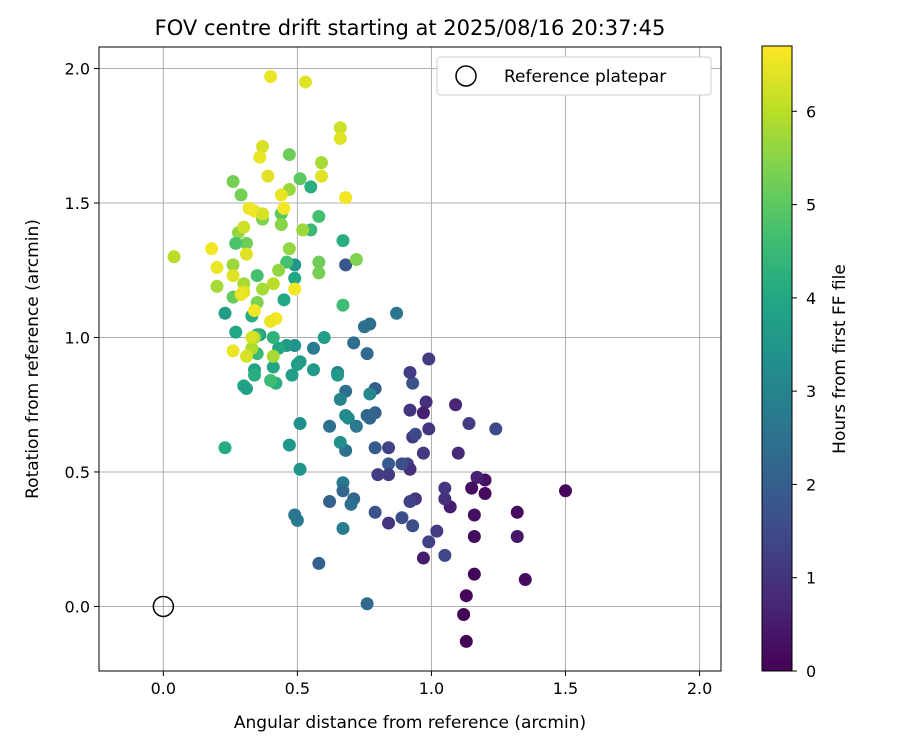  I want to click on y-tick-label: 1.5, so click(77, 203).